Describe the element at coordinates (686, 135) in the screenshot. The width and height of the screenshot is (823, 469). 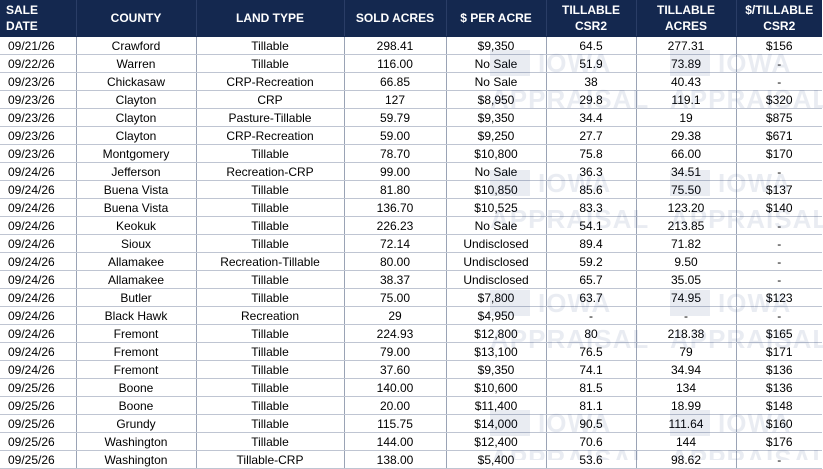
I see `cell-tillable-acres: 29.38` at that location.